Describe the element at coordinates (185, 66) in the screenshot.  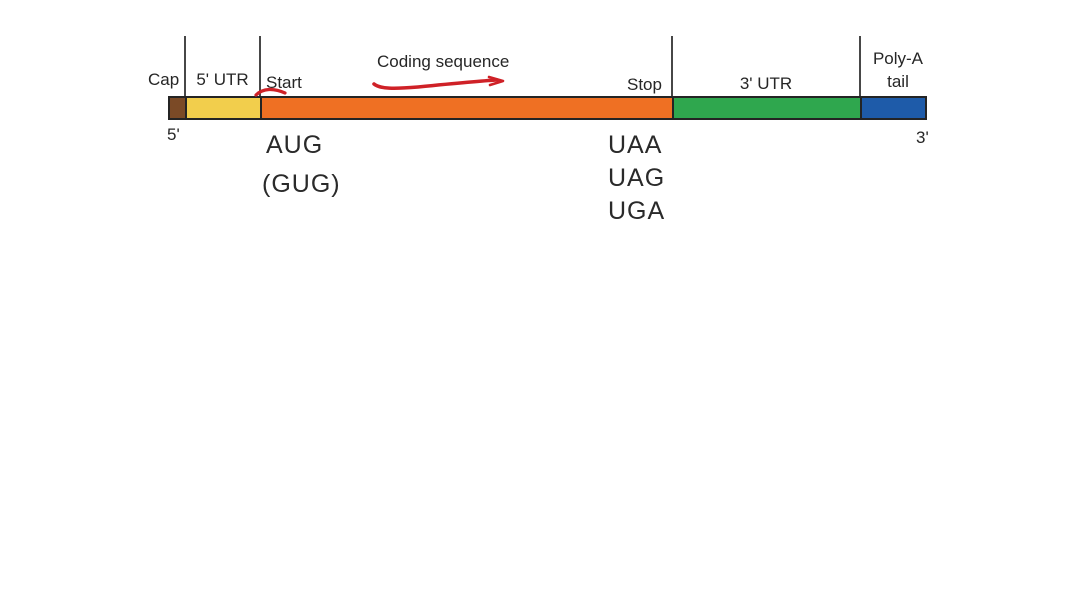
I see `tick-line-cap-utr5` at that location.